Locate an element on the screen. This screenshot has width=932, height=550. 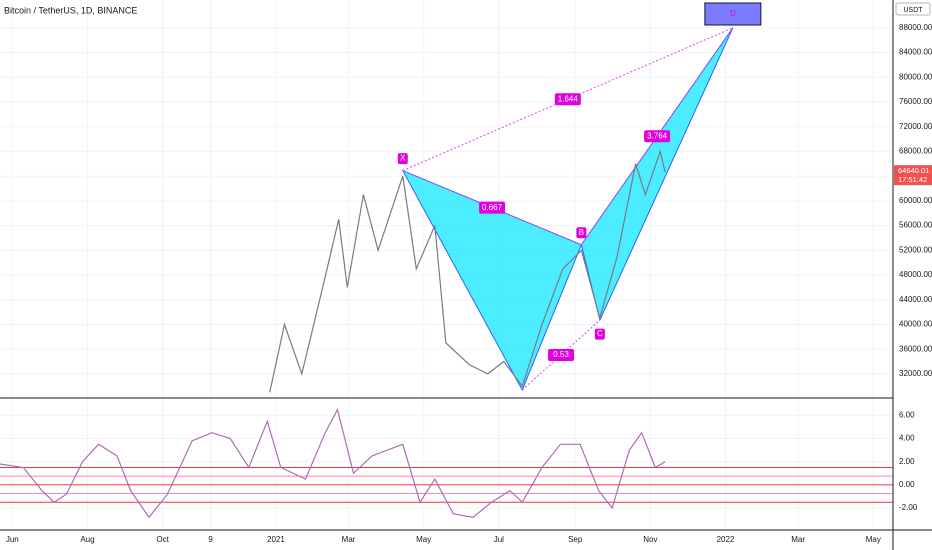
point-label: D is located at coordinates (733, 13).